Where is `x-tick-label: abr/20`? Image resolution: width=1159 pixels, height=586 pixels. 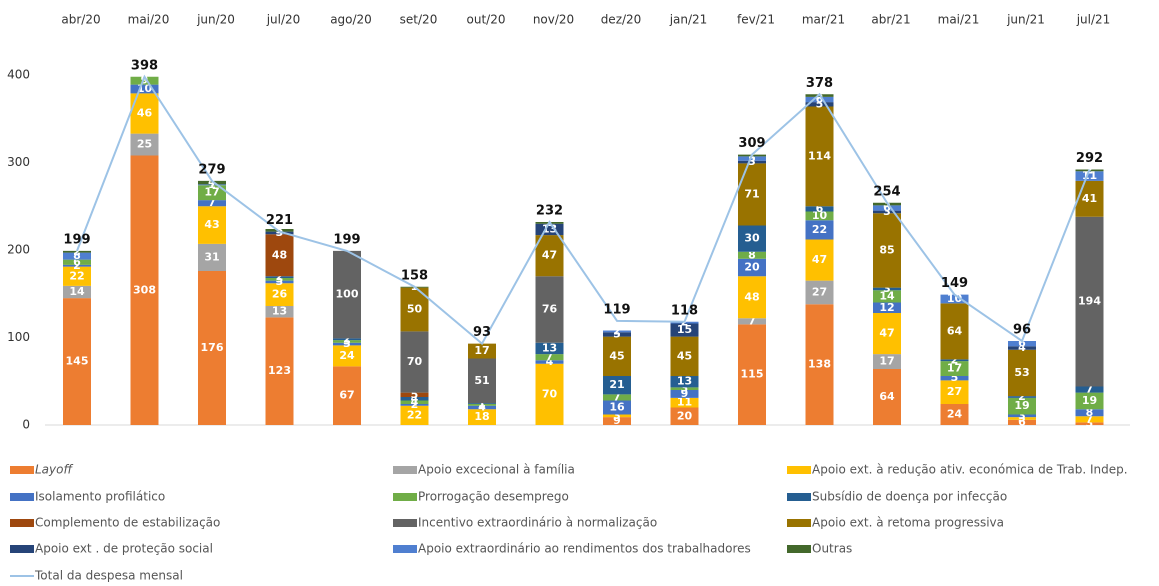
x-tick-label: abr/20 is located at coordinates (80, 20).